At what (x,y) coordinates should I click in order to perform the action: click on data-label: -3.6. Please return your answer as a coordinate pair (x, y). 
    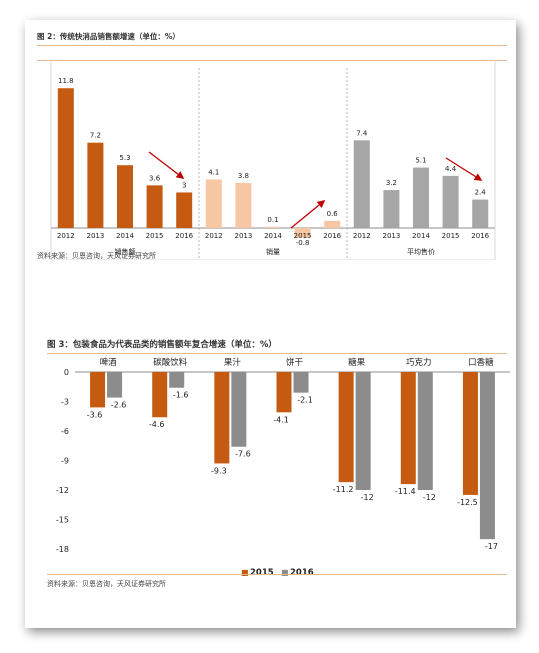
    Looking at the image, I should click on (95, 414).